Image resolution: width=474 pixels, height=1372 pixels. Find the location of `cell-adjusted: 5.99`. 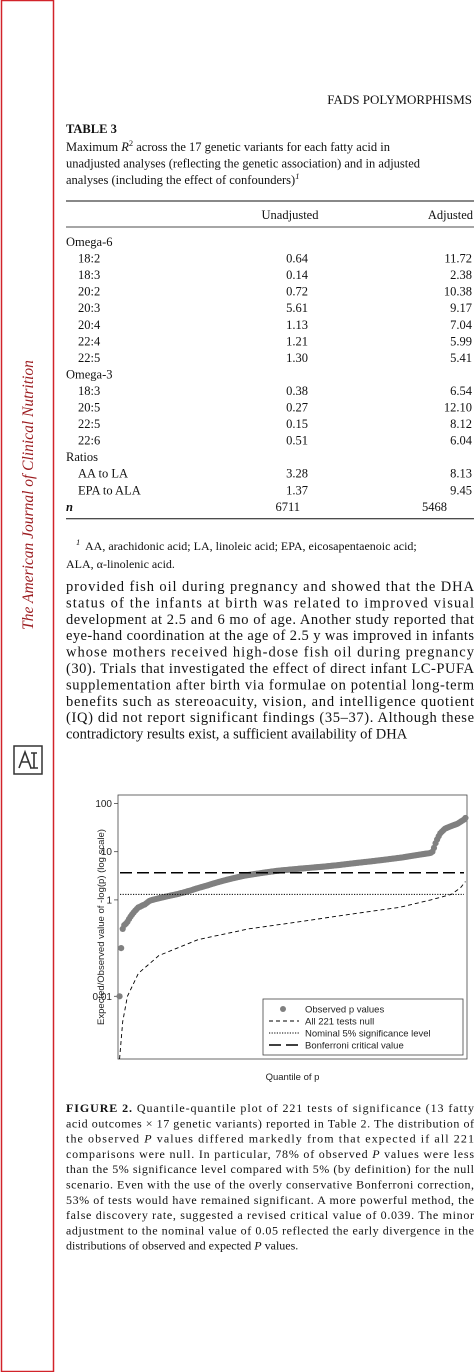

cell-adjusted: 5.99 is located at coordinates (461, 341).